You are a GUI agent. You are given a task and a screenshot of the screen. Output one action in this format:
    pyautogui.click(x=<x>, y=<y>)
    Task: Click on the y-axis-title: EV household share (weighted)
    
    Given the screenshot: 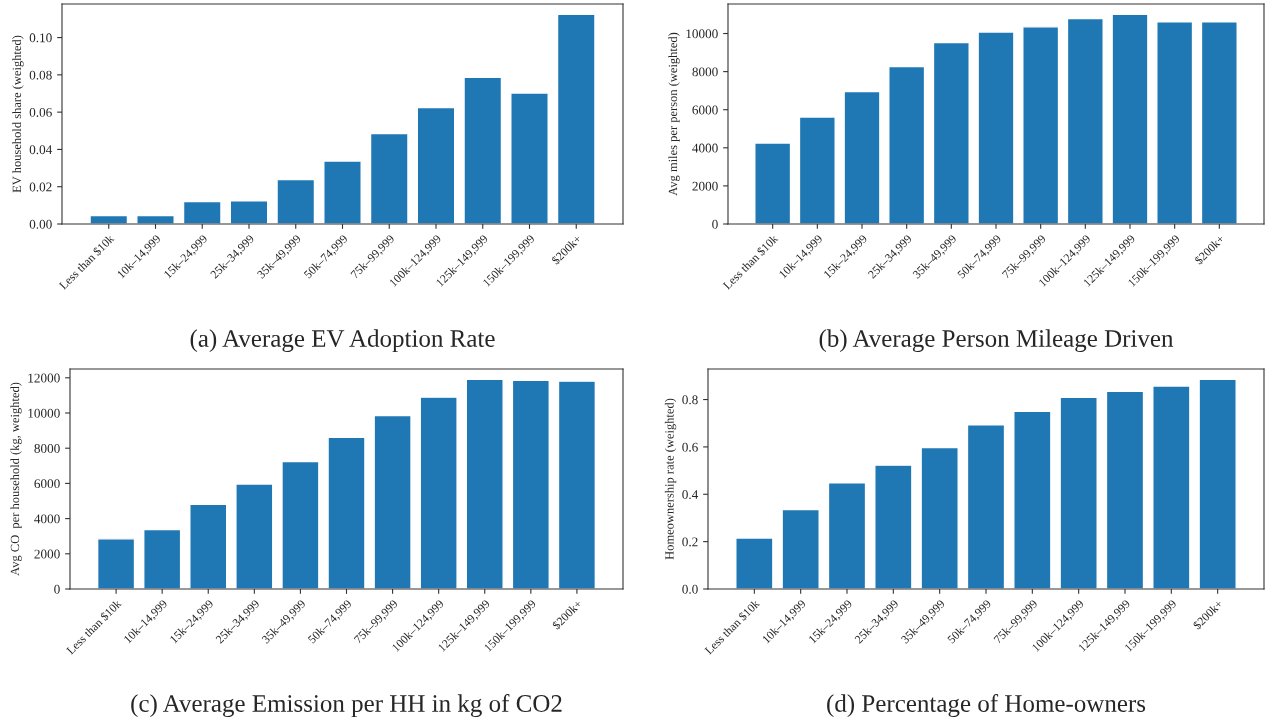 What is the action you would take?
    pyautogui.click(x=18, y=114)
    